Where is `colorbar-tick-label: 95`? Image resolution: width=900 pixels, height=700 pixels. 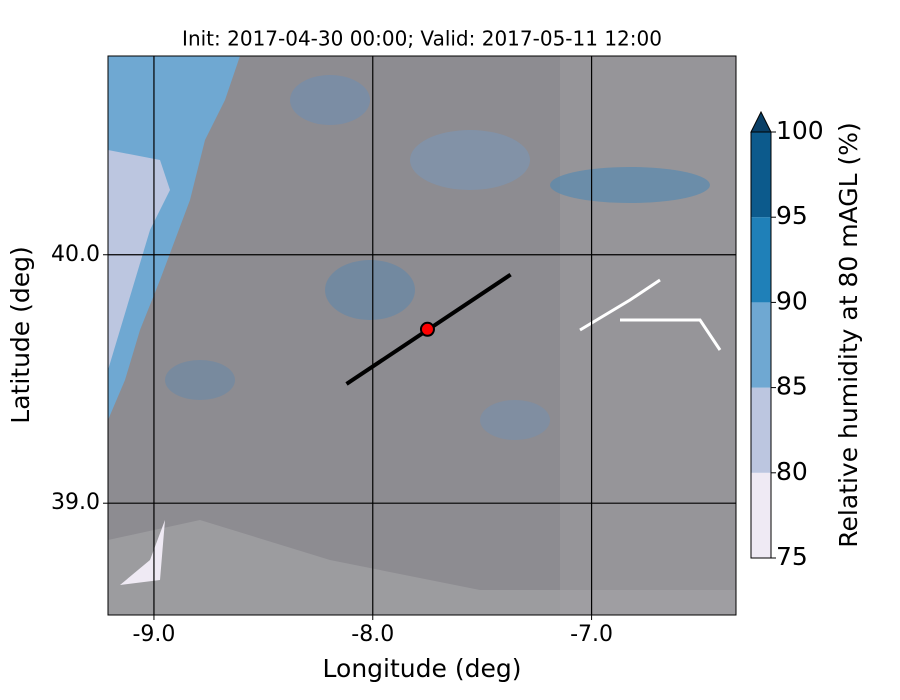
colorbar-tick-label: 95 is located at coordinates (792, 215).